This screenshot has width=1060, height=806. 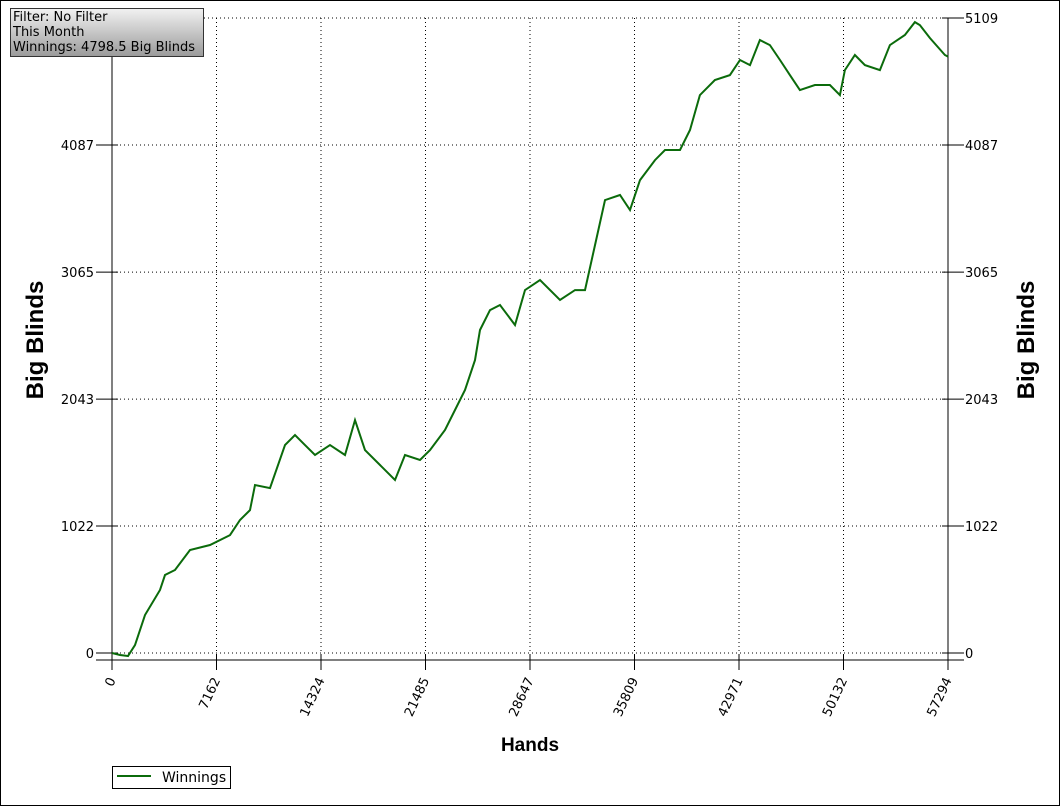 I want to click on legend-label: Winnings, so click(x=194, y=778).